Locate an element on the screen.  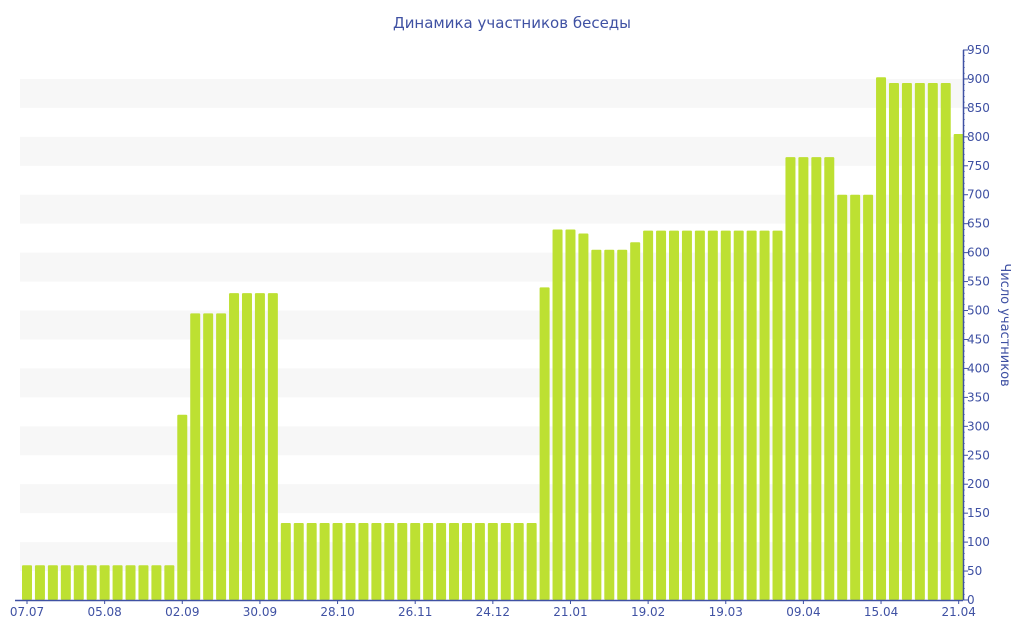
x-tick-label: 26.11 is located at coordinates (415, 612).